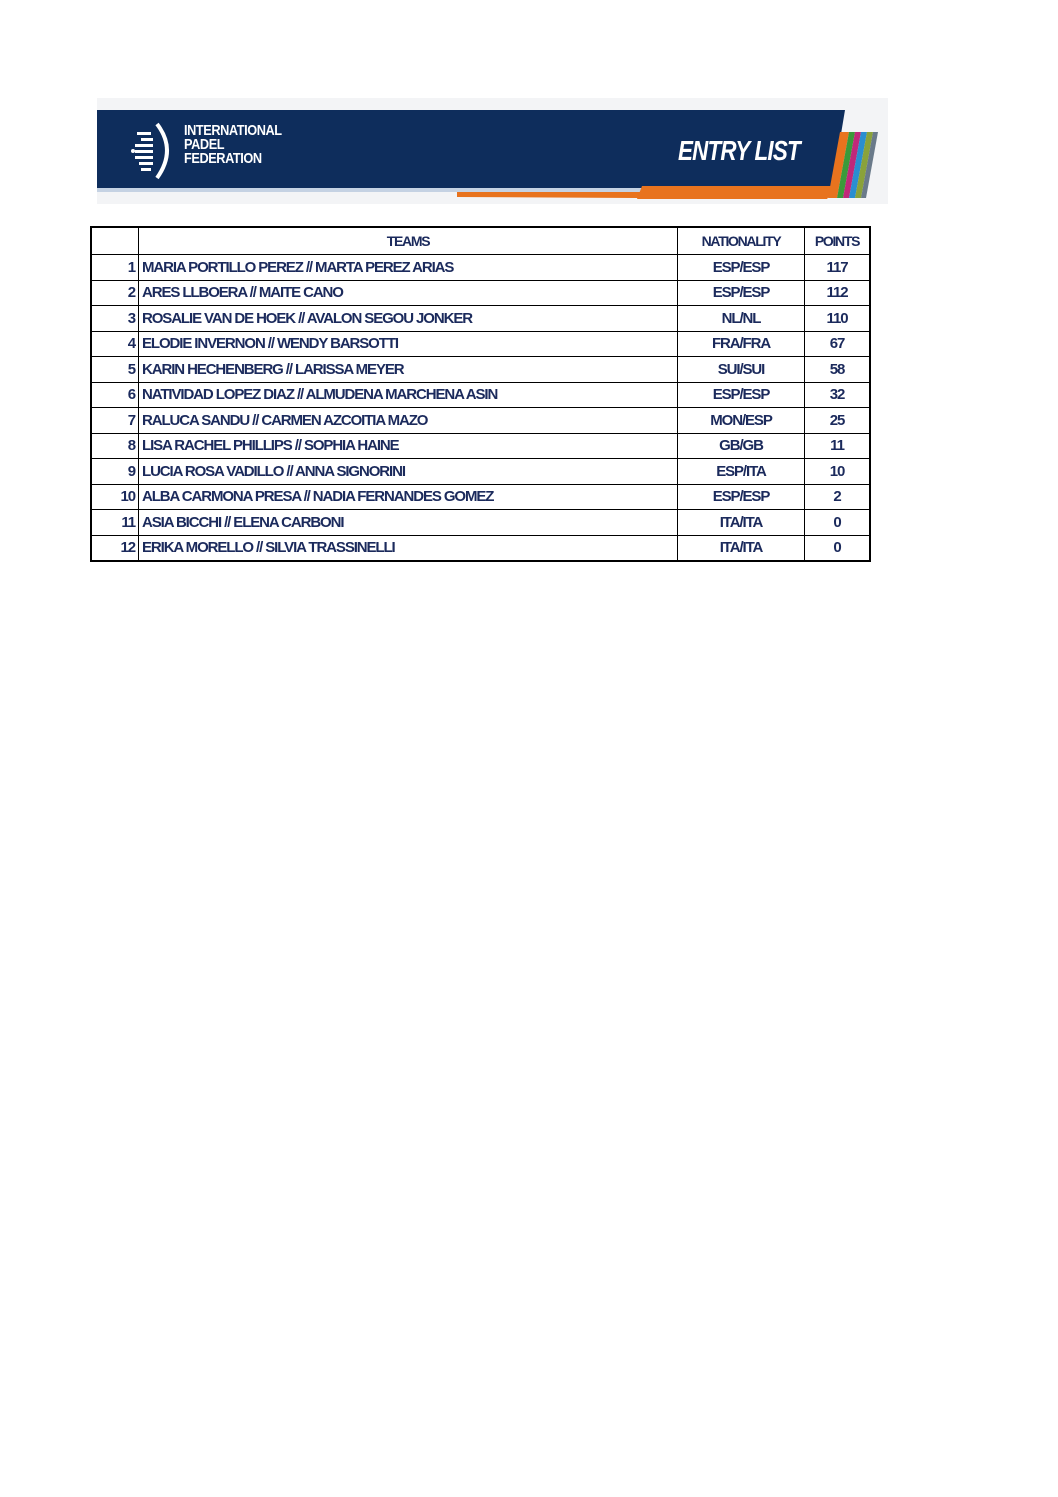  Describe the element at coordinates (408, 471) in the screenshot. I see `team-cell: LUCIA ROSA VADILLO // ANNA SIGNORINI` at that location.